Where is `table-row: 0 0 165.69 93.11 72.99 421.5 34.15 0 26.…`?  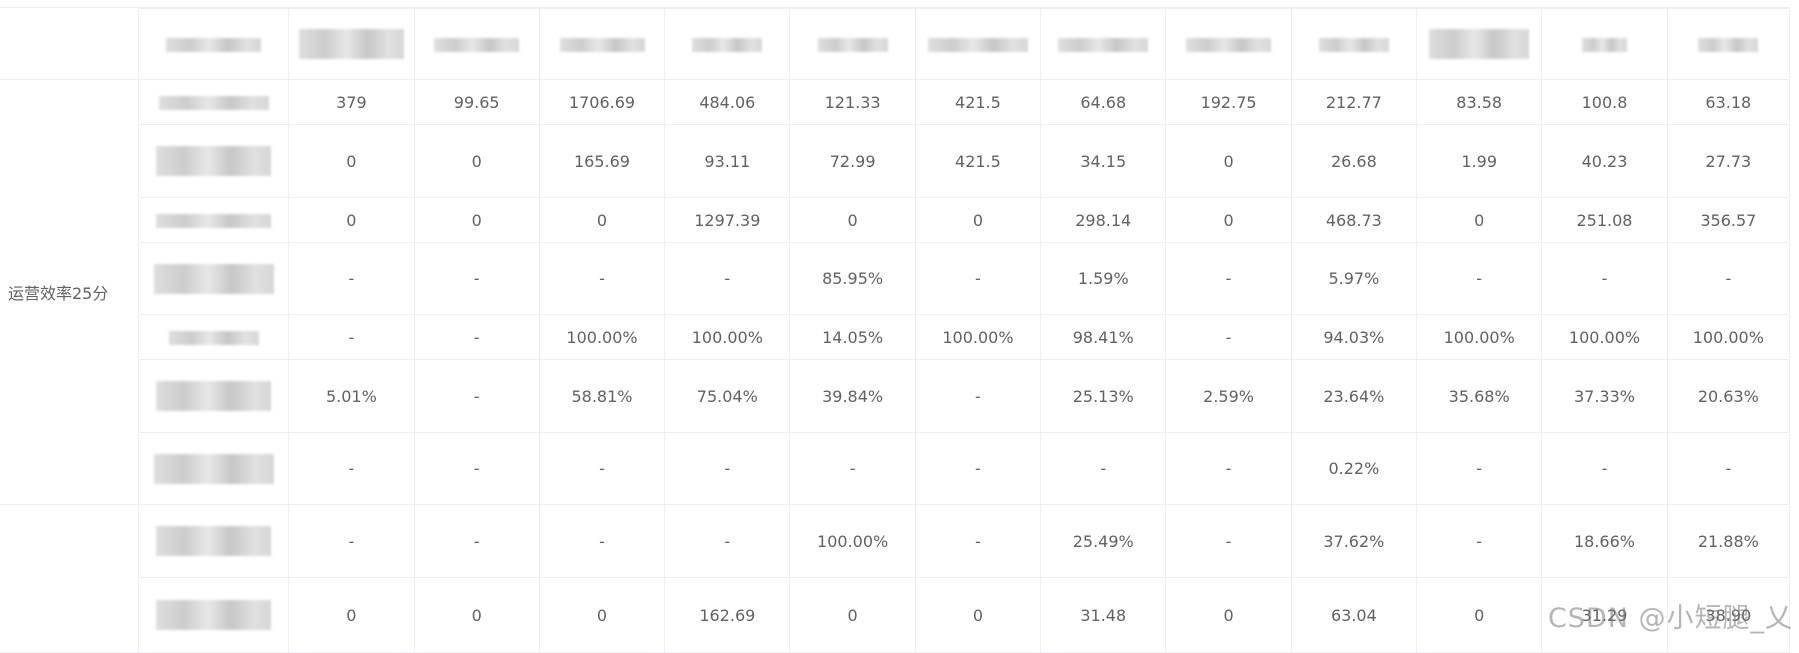
table-row: 0 0 165.69 93.11 72.99 421.5 34.15 0 26.… is located at coordinates (895, 161).